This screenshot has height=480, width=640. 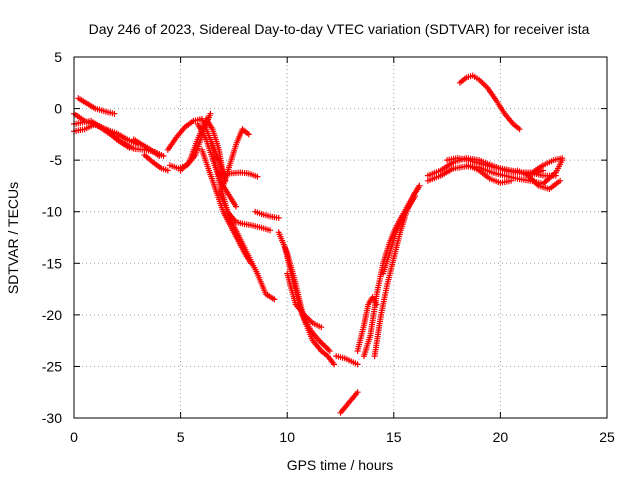 I want to click on y-tick-label: -20, so click(x=52, y=315).